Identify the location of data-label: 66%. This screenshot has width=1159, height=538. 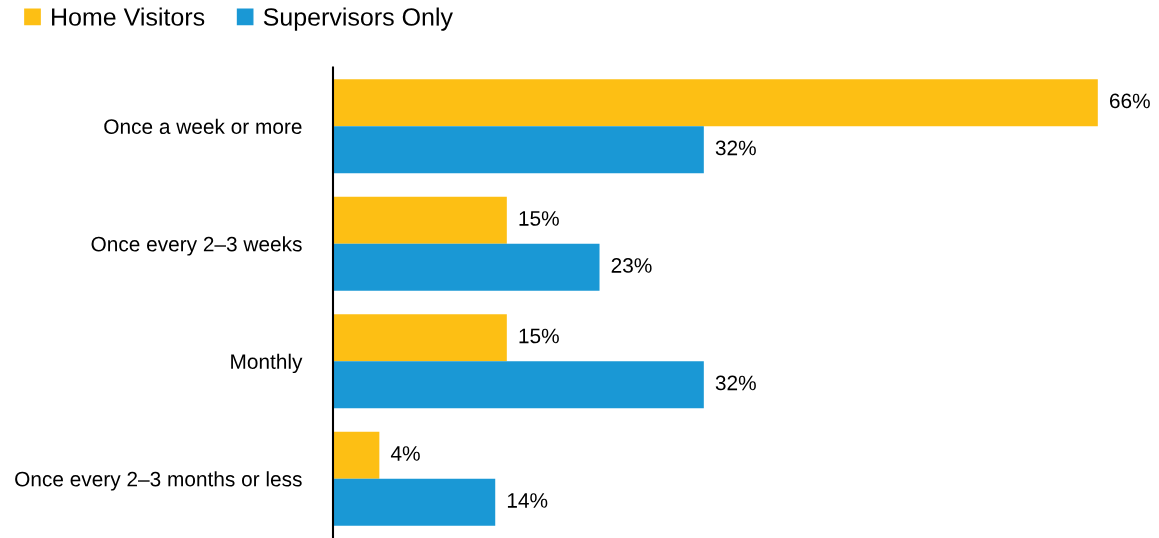
(1129, 101).